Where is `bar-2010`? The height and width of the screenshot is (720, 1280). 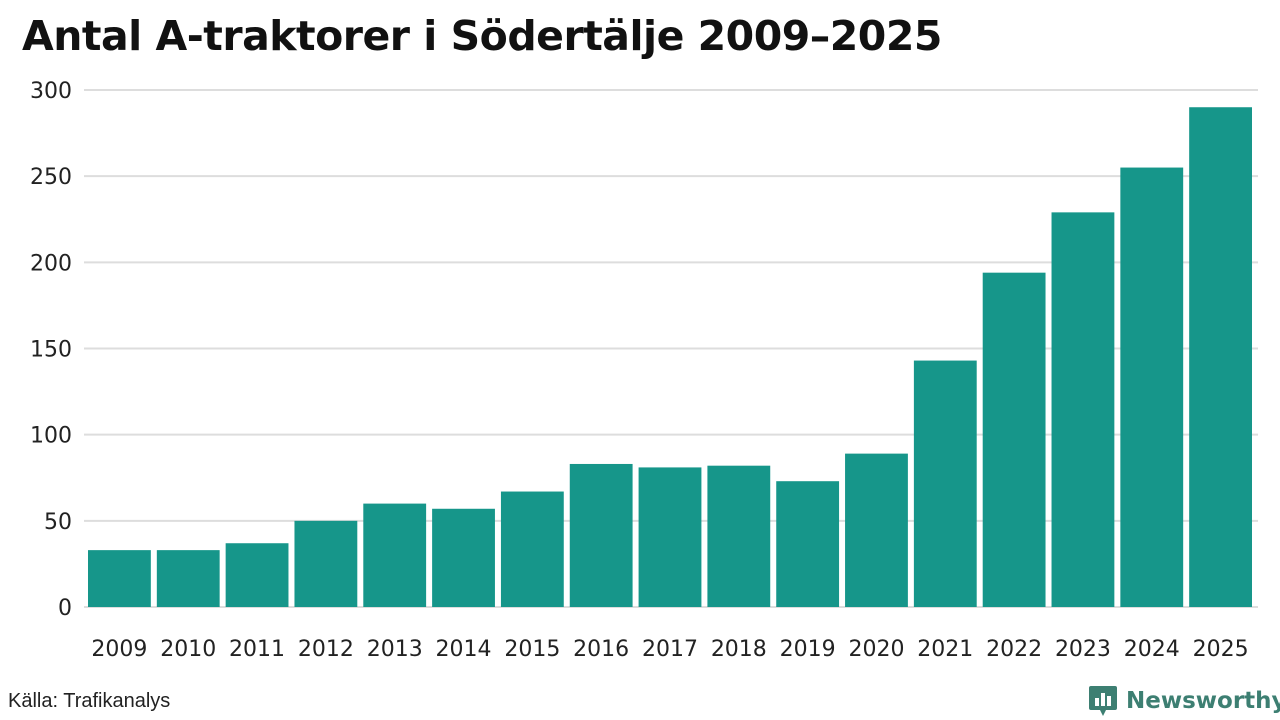 bar-2010 is located at coordinates (188, 578).